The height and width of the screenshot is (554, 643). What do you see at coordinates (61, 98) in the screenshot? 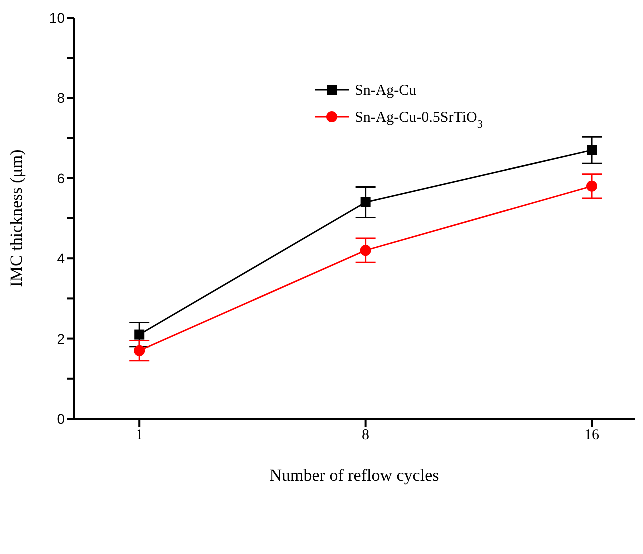
I see `y-tick-label: 8` at bounding box center [61, 98].